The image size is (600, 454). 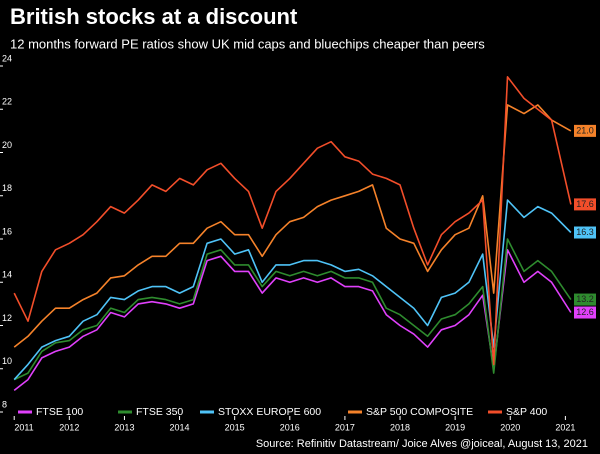 I want to click on x-tick-label: 2013, so click(x=124, y=427).